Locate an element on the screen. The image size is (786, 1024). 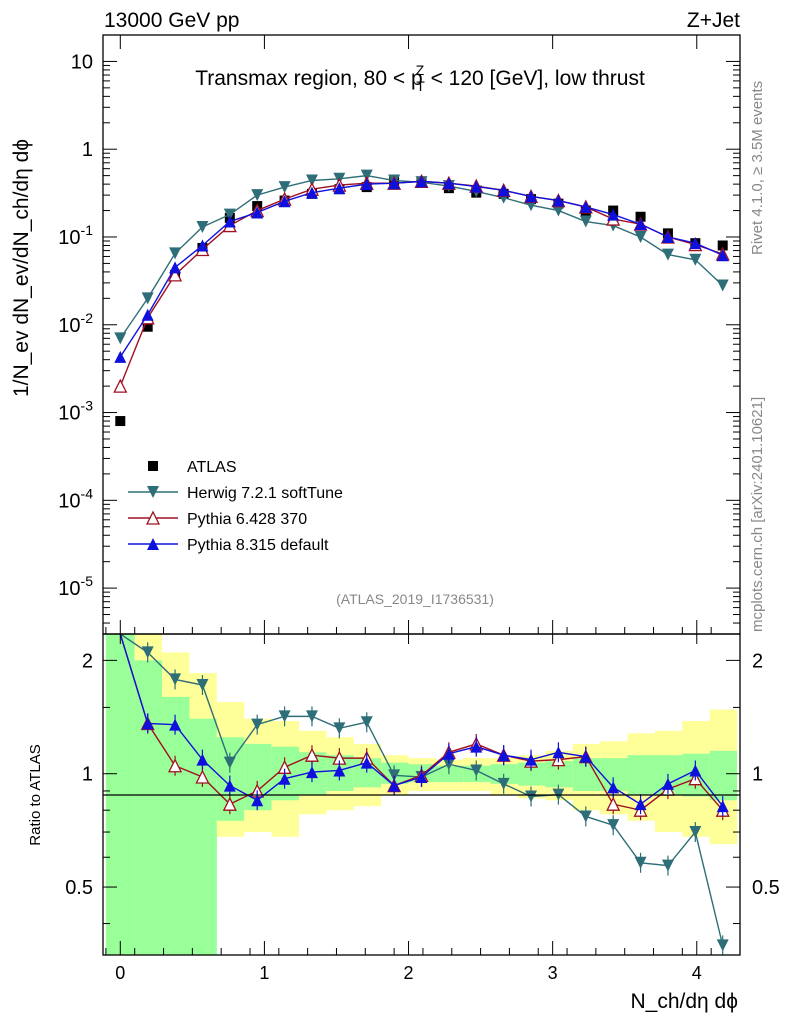
x-tick-label: 0 is located at coordinates (120, 973).